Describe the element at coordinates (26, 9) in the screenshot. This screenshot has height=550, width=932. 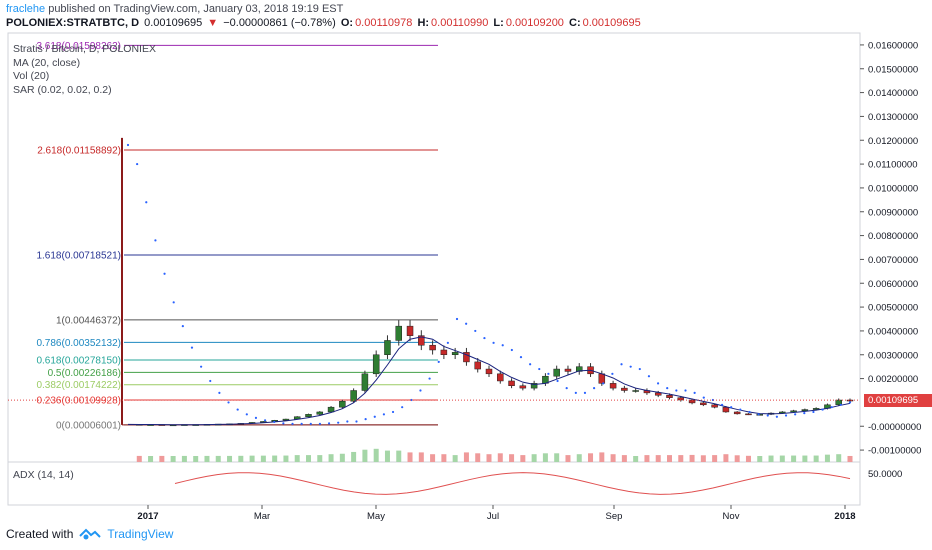
I see `author-link: fraclehe` at that location.